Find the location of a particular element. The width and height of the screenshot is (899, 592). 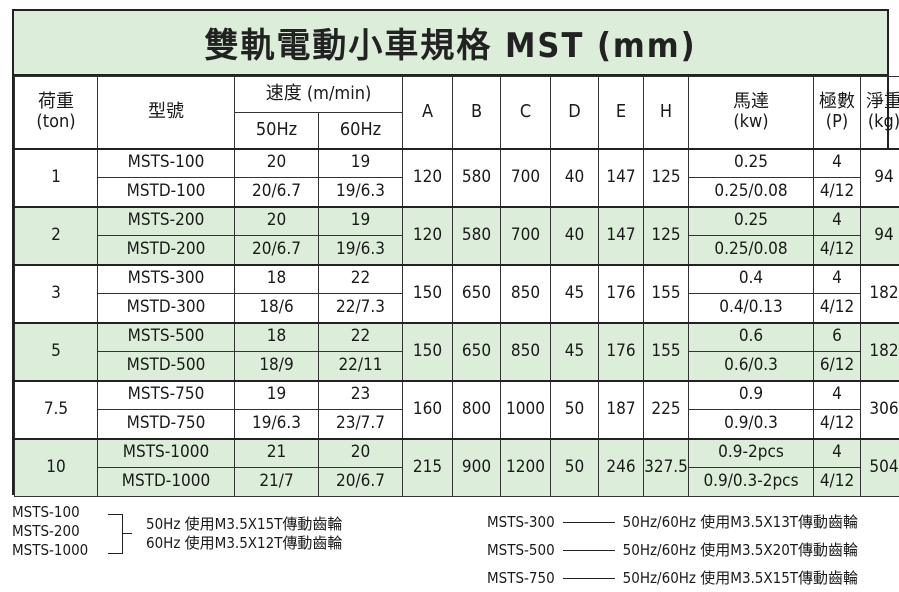

header-d: D is located at coordinates (574, 112).